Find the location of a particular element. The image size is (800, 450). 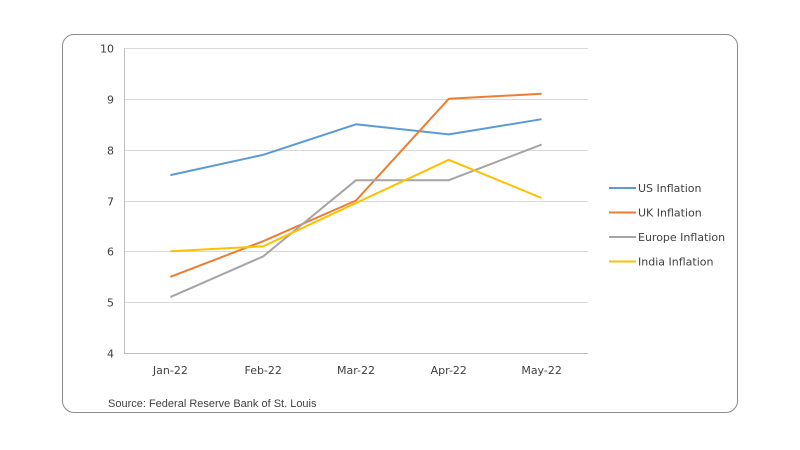

y-tick-label: 10 is located at coordinates (107, 49).